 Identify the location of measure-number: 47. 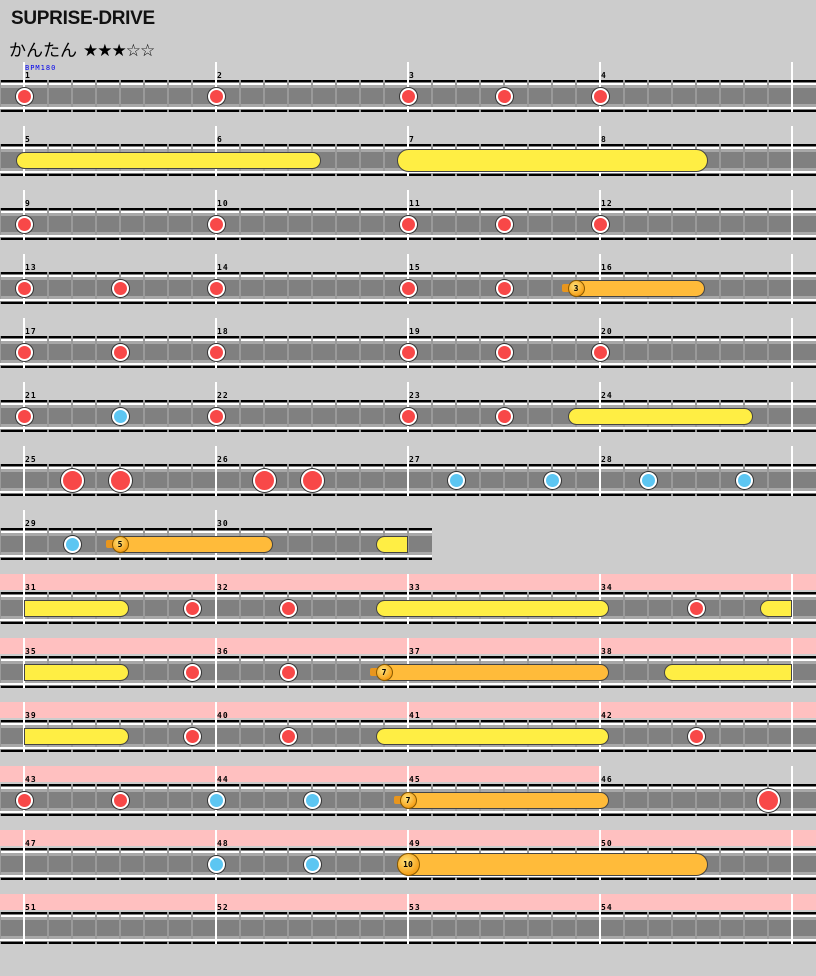
(31, 843).